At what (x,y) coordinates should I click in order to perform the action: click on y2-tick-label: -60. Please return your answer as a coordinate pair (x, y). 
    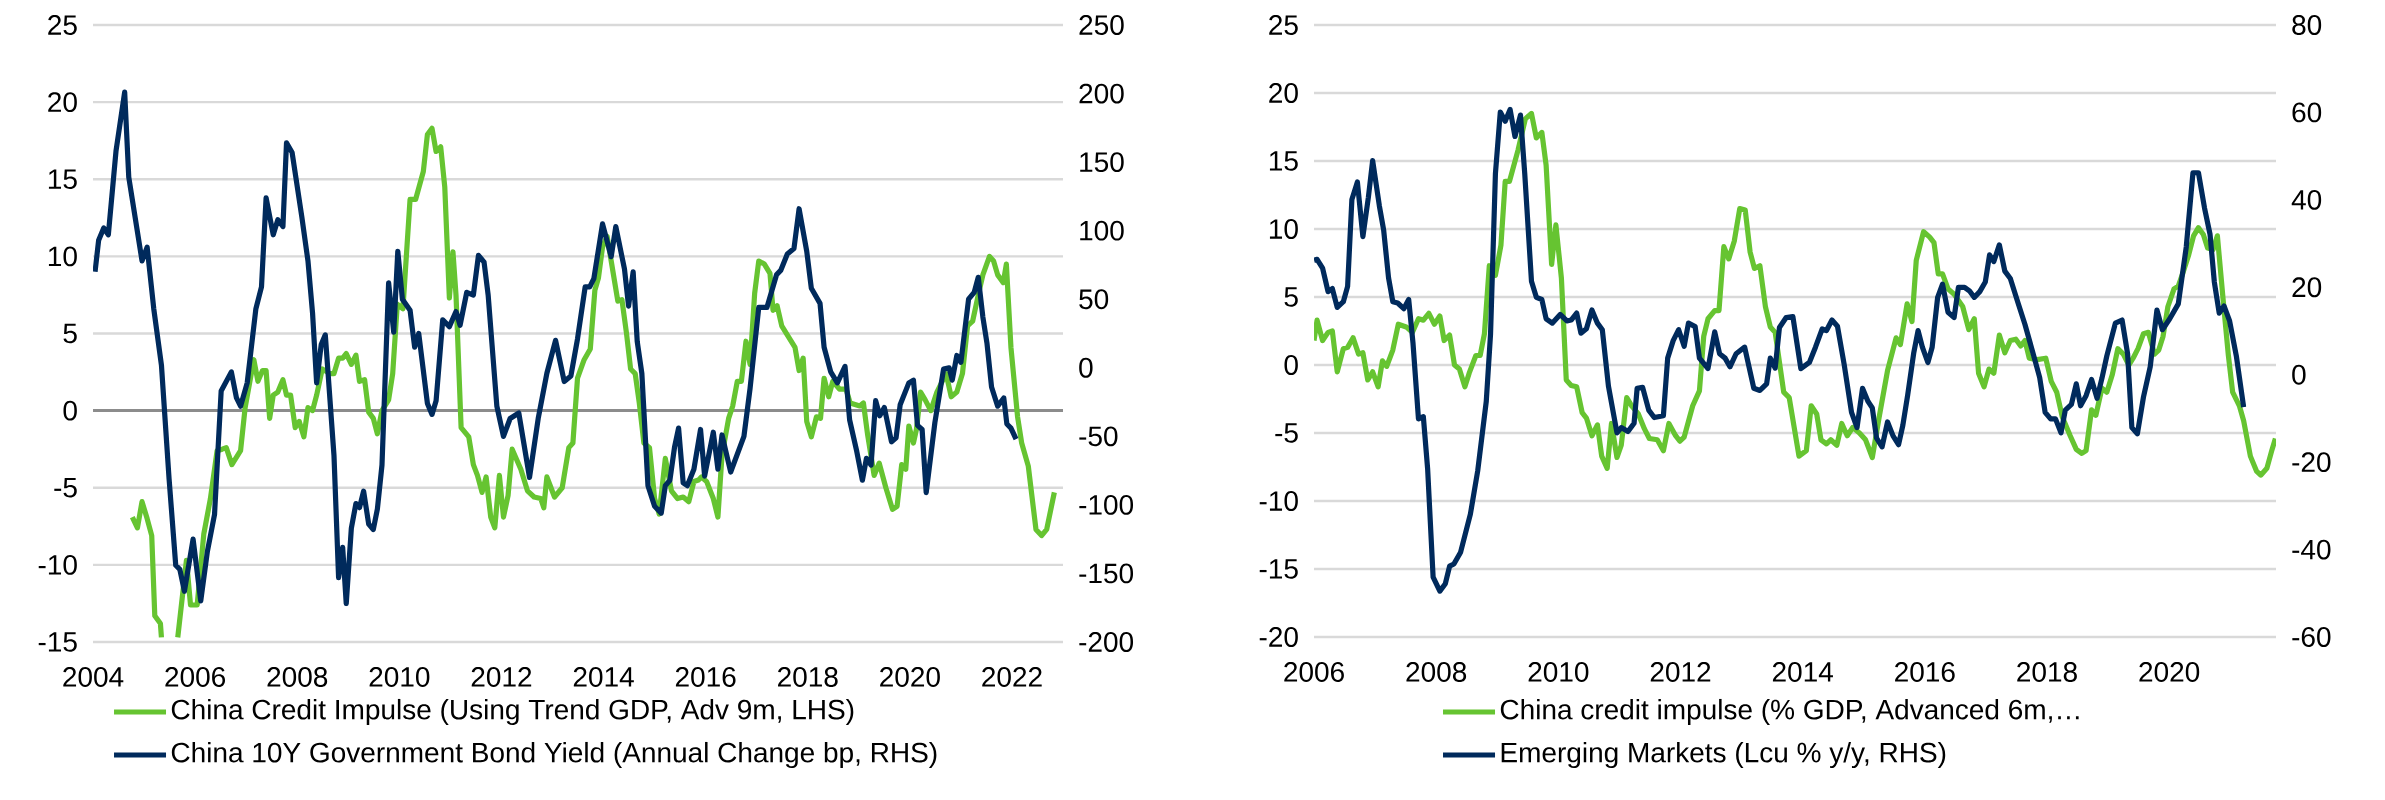
    Looking at the image, I should click on (2311, 637).